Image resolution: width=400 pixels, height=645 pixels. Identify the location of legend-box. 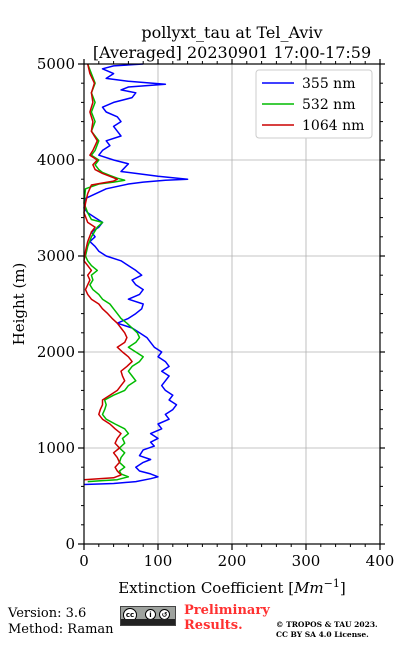
(314, 104).